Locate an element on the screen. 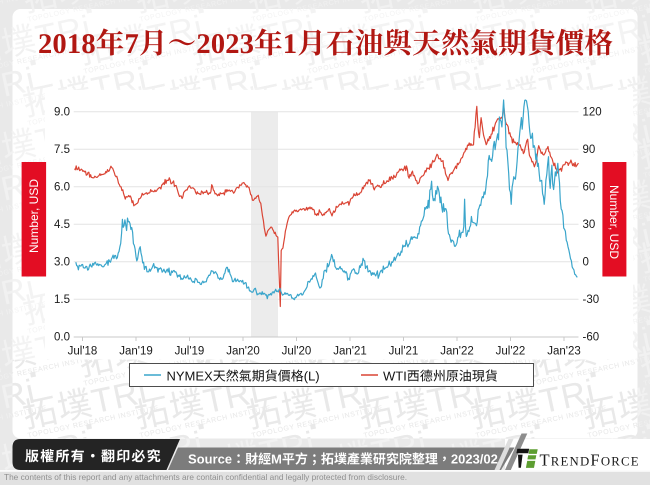  svg-text: 90 is located at coordinates (589, 150).